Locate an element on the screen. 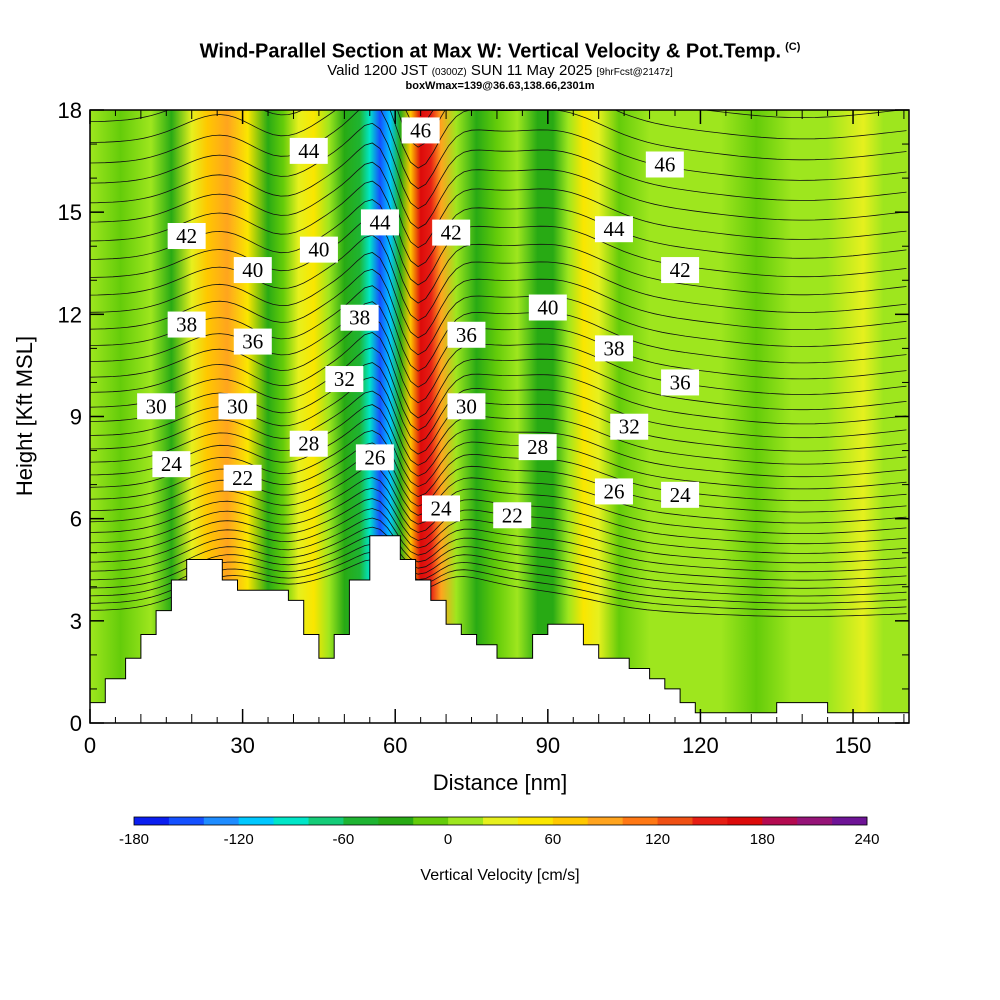 Image resolution: width=1000 pixels, height=1000 pixels. colorbar: -180 -120 -60 0 60 120 180 240 is located at coordinates (499, 832).